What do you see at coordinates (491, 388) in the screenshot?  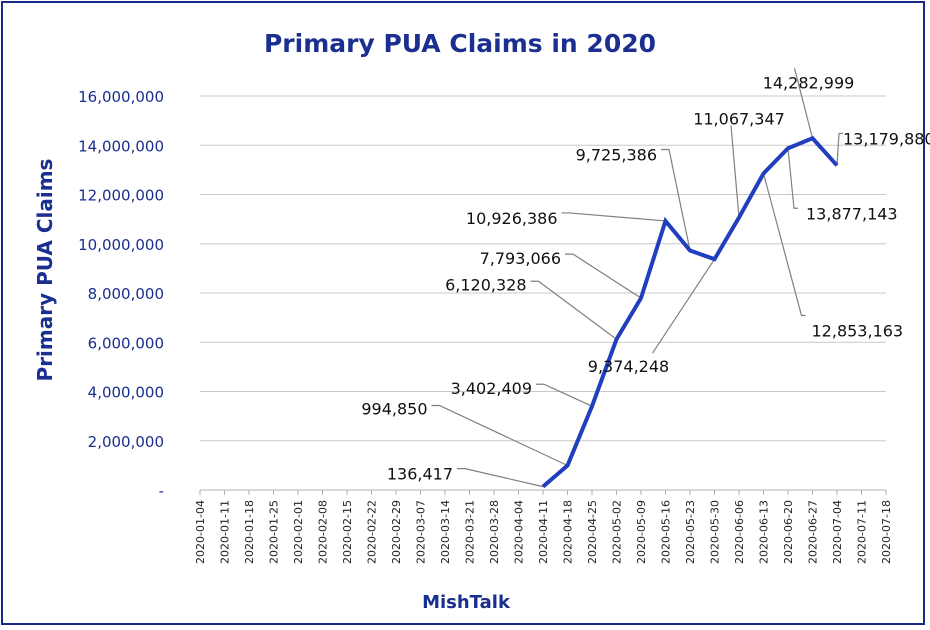 I see `data-label: 3,402,409` at bounding box center [491, 388].